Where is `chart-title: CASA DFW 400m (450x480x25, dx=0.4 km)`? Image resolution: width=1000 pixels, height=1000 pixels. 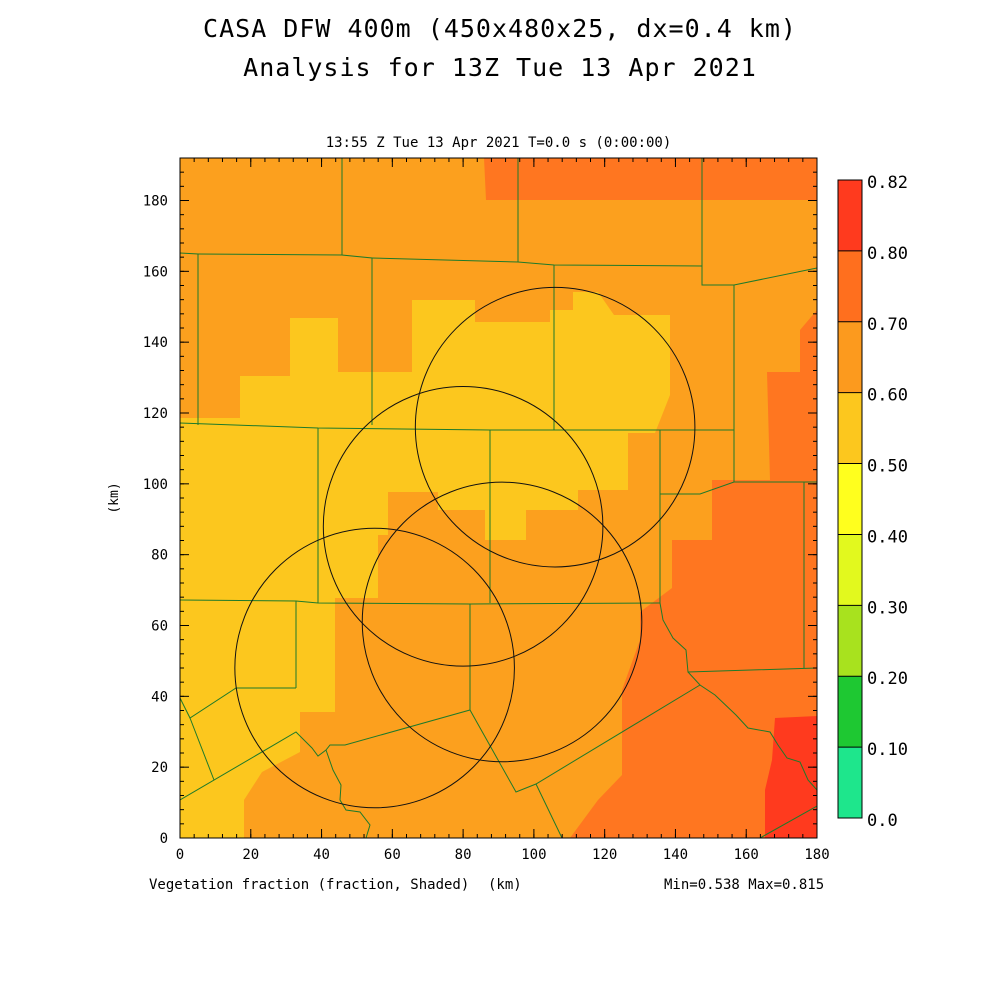 chart-title: CASA DFW 400m (450x480x25, dx=0.4 km) is located at coordinates (500, 28).